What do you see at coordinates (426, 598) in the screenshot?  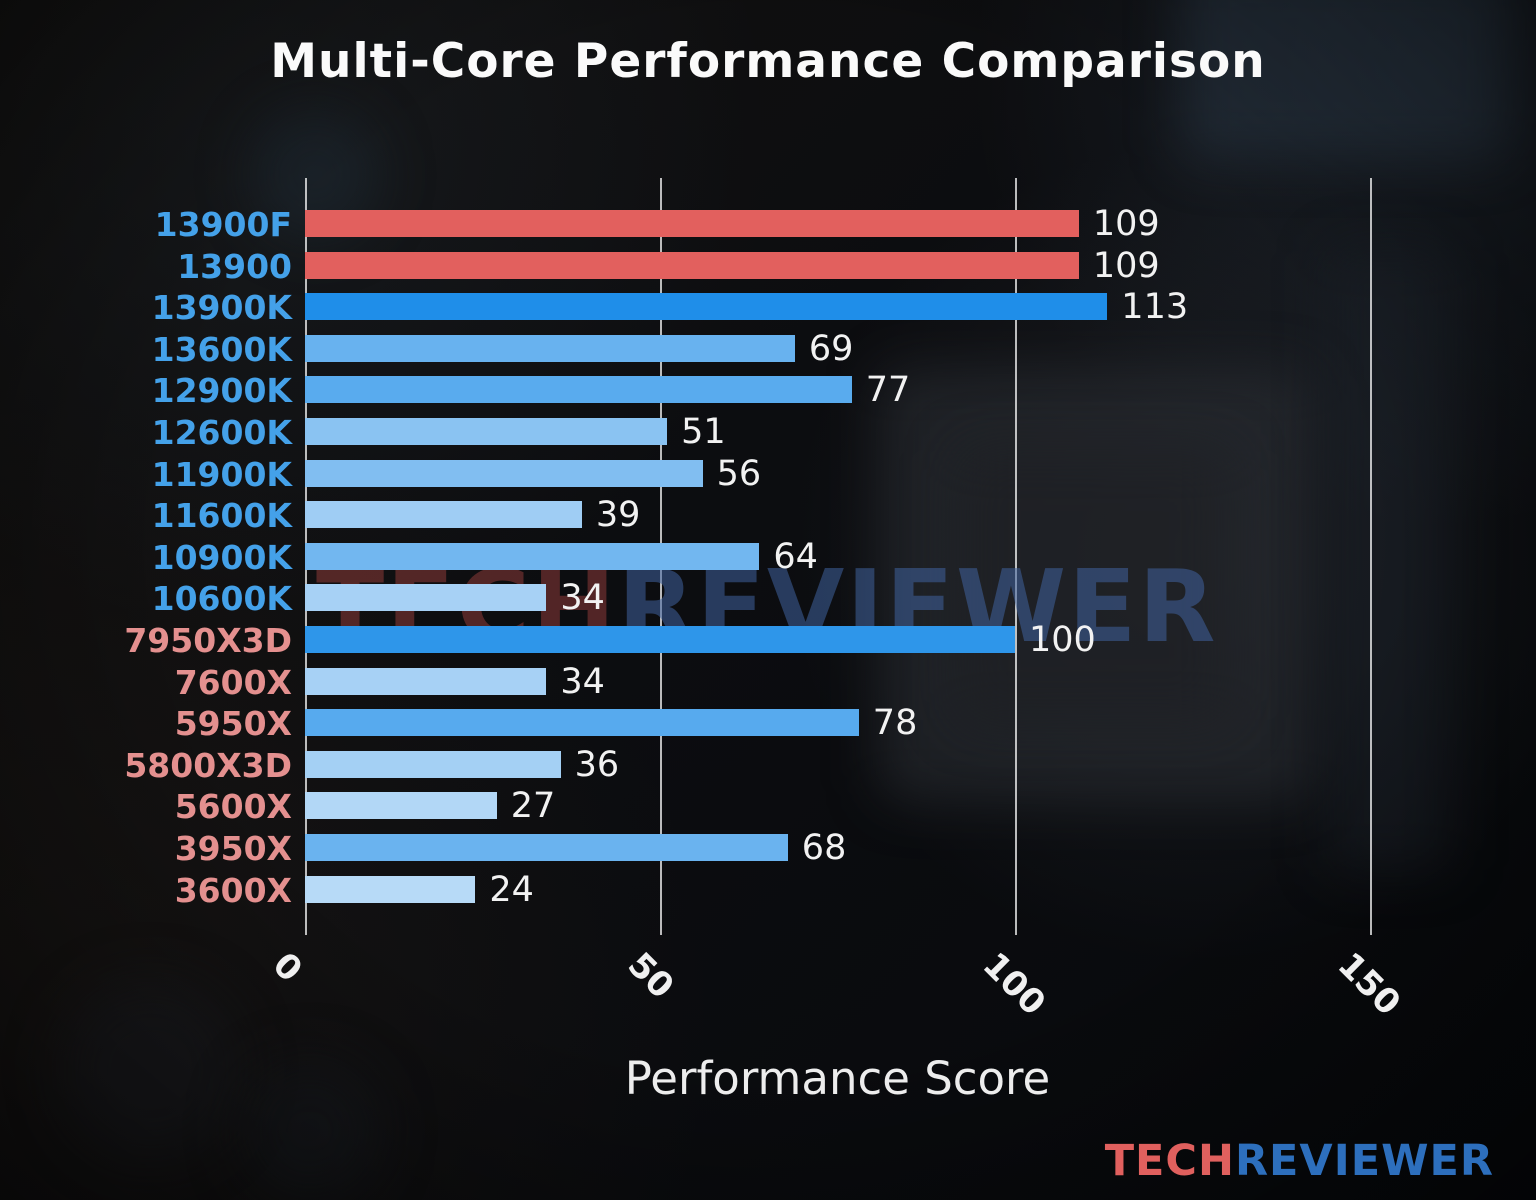 I see `bar-10600K` at bounding box center [426, 598].